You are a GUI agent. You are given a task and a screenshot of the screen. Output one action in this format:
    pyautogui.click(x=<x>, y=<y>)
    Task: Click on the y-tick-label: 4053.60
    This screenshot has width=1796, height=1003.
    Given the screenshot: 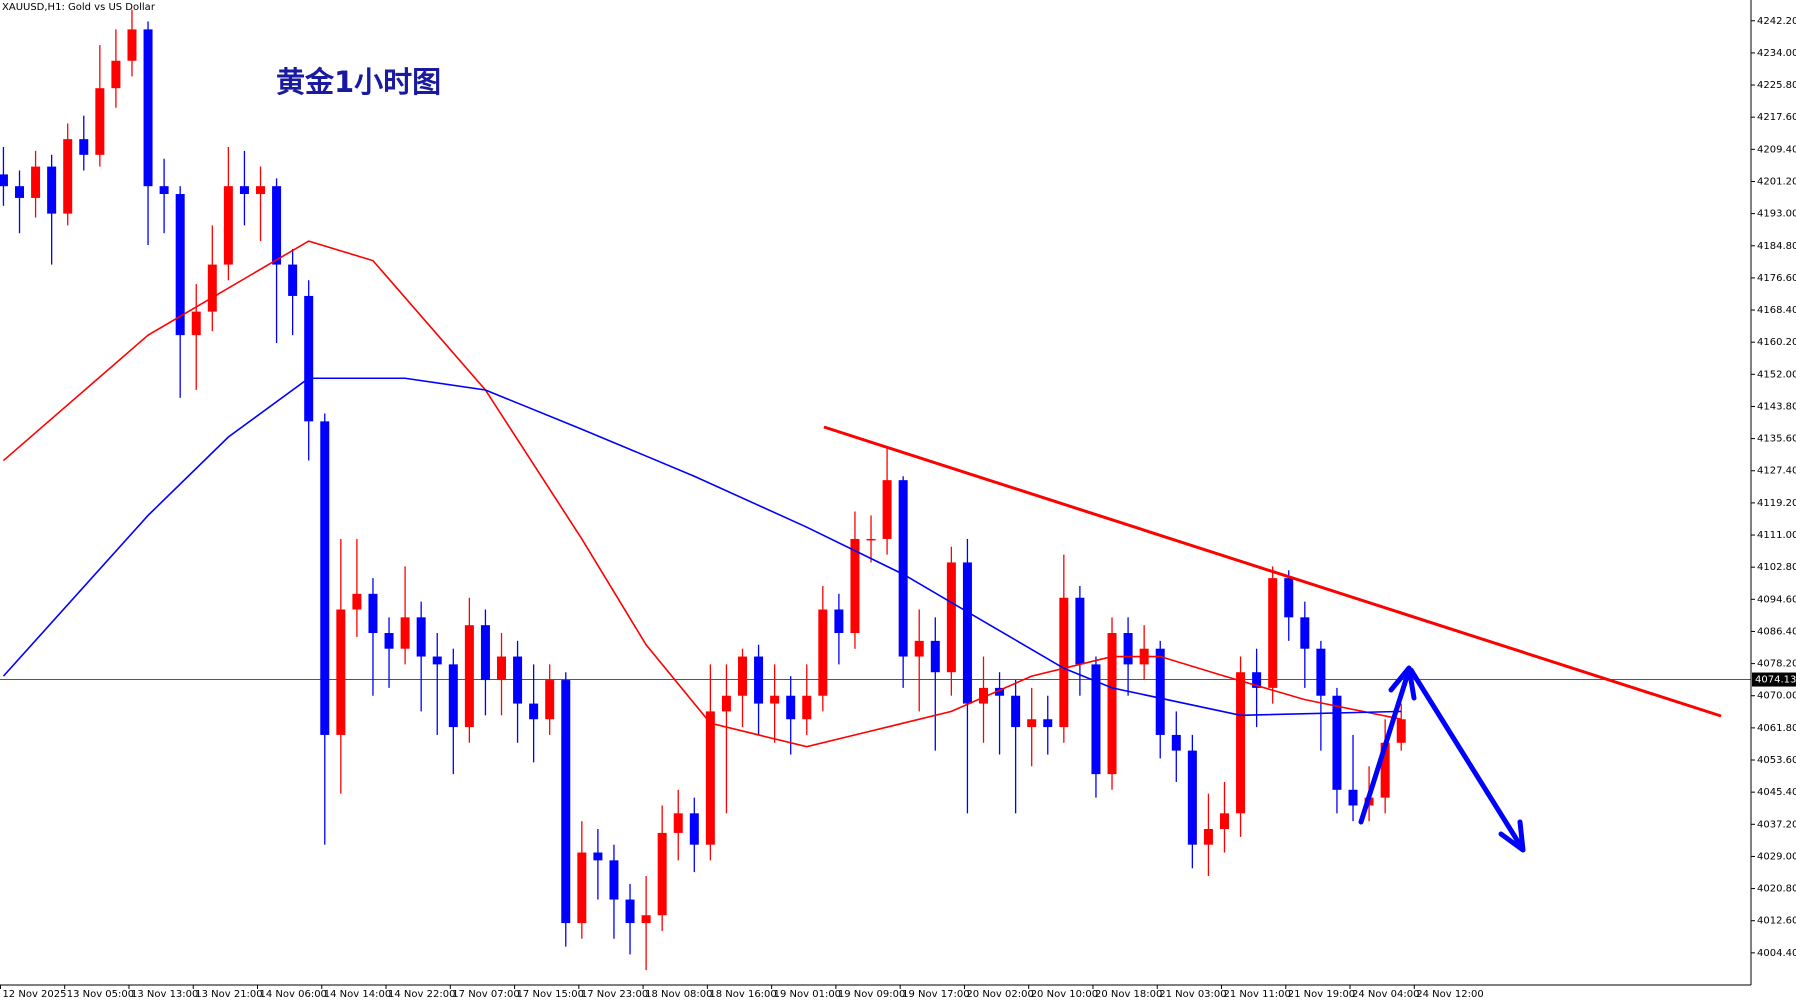 What is the action you would take?
    pyautogui.click(x=1776, y=760)
    